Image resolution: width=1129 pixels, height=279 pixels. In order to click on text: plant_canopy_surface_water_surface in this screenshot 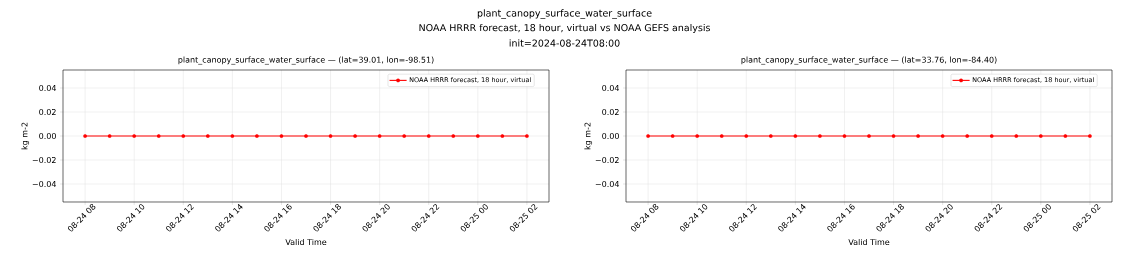, I will do `click(564, 14)`.